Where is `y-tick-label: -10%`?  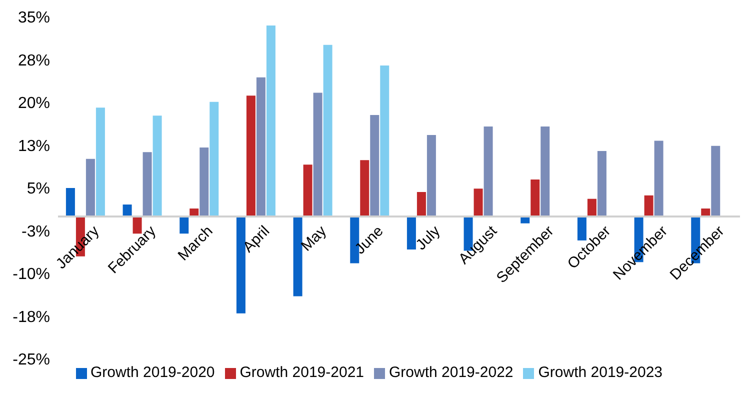
y-tick-label: -10% is located at coordinates (31, 275).